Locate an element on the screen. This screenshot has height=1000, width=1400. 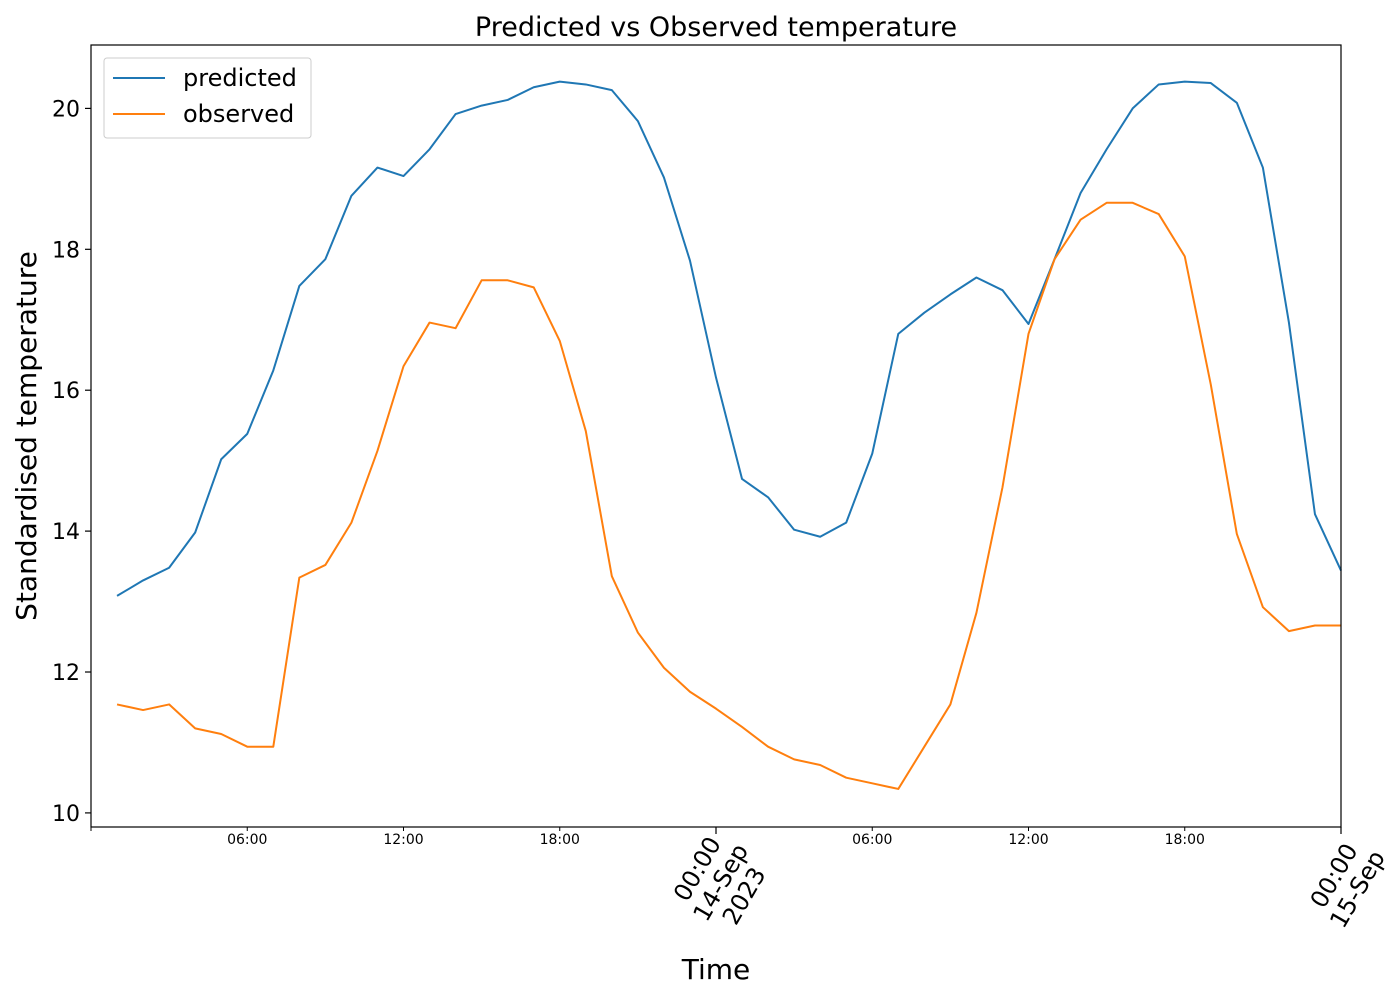
y-tick-label: 14 is located at coordinates (66, 532).